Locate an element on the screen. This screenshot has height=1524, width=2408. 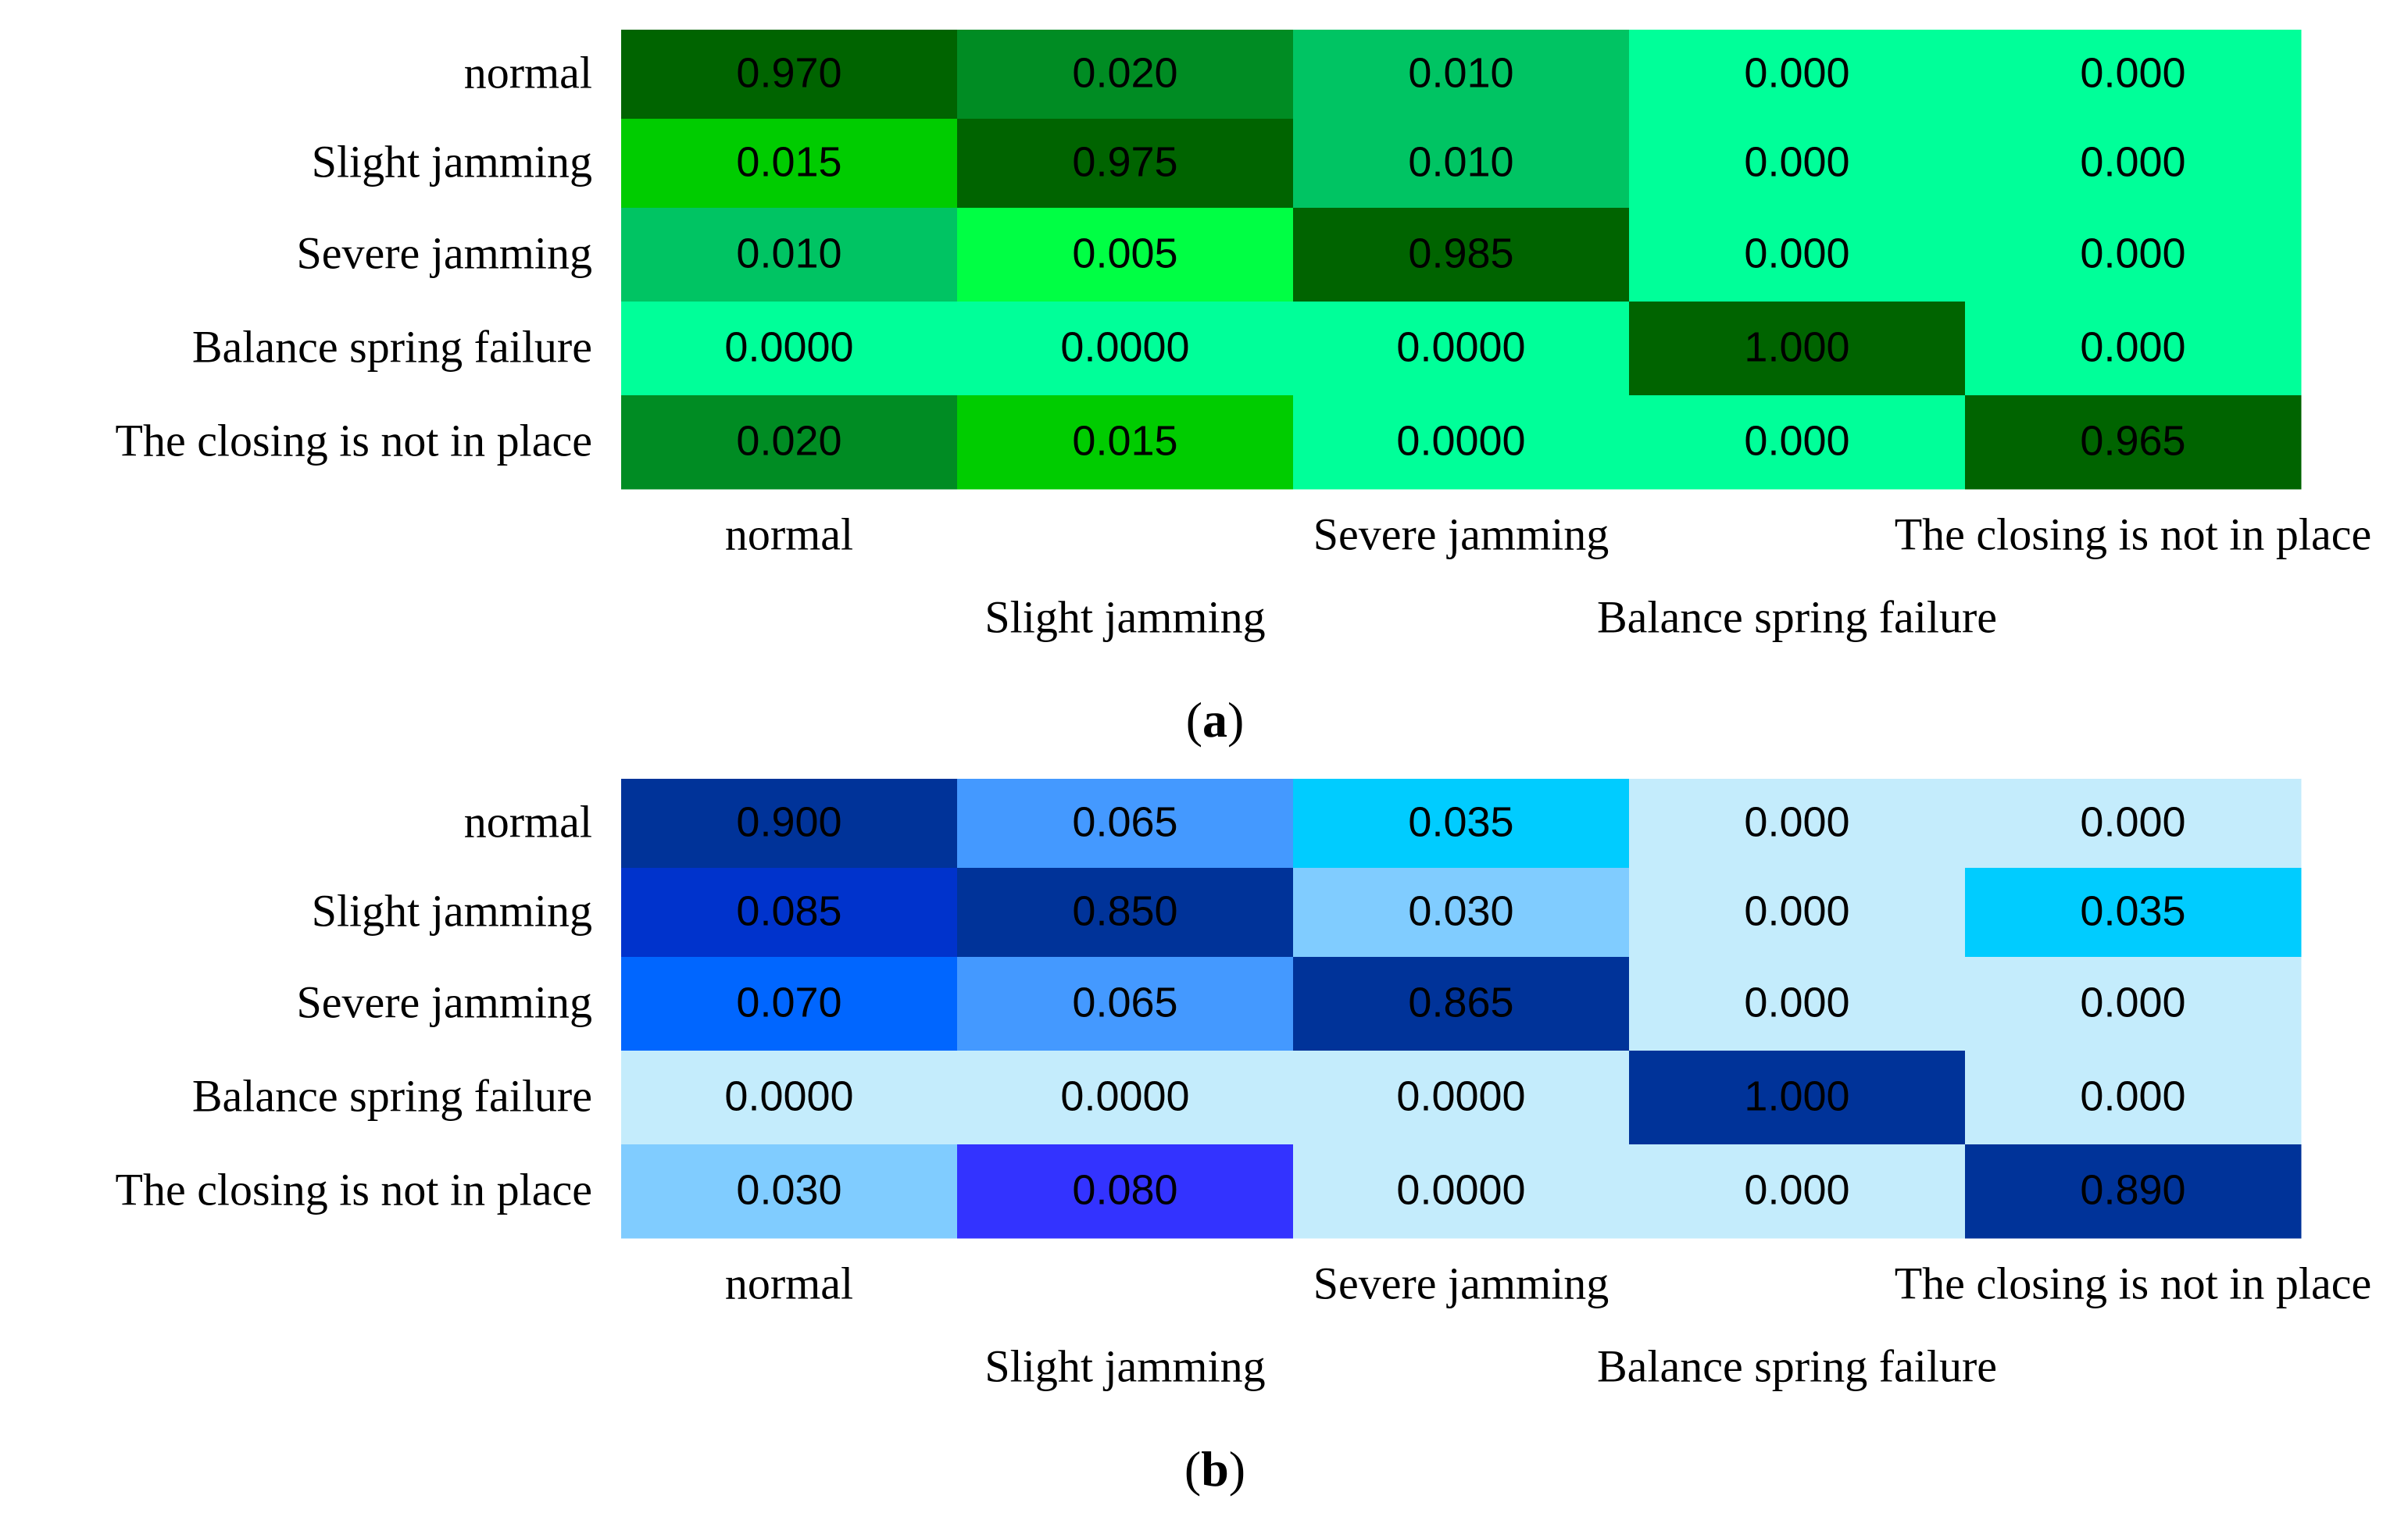
column-label: Slight jamming is located at coordinates (1125, 1365).